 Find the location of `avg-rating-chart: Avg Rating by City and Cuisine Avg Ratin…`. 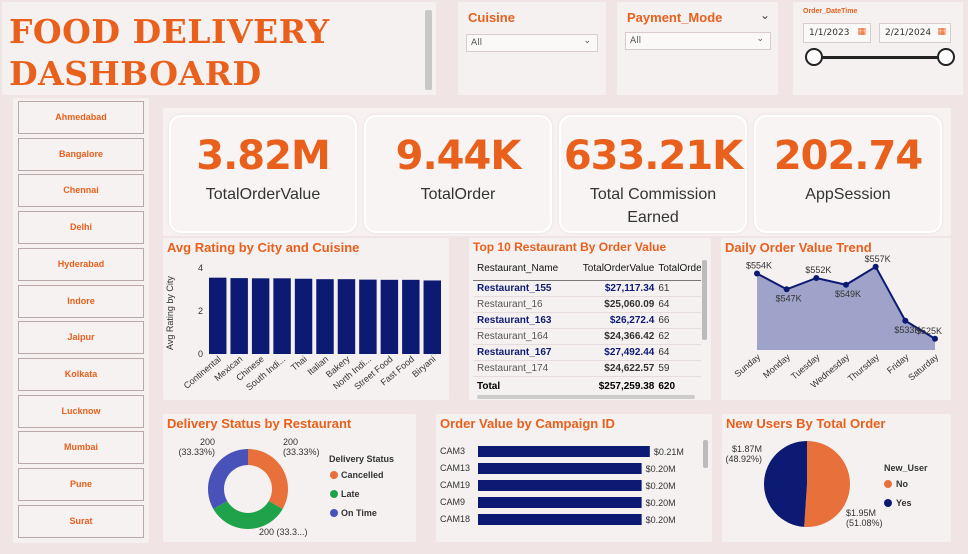

avg-rating-chart: Avg Rating by City and Cuisine Avg Ratin… is located at coordinates (306, 319).